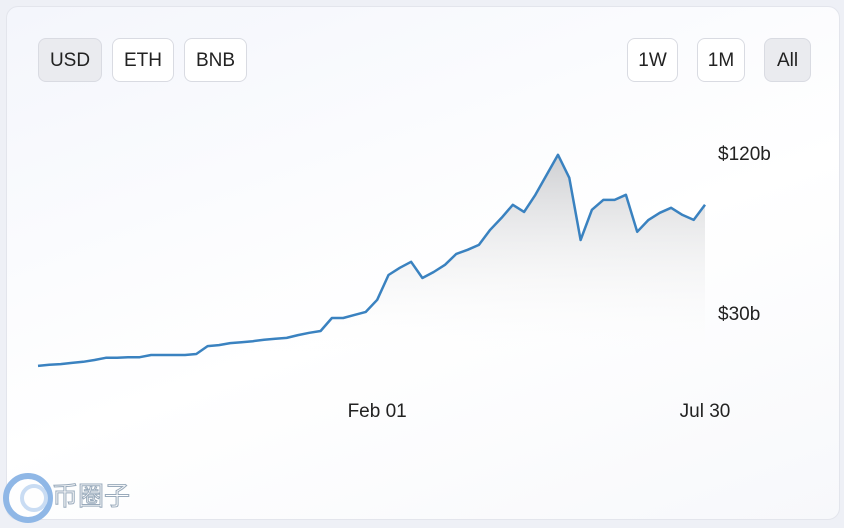  I want to click on watermark: 币圈子, so click(91, 496).